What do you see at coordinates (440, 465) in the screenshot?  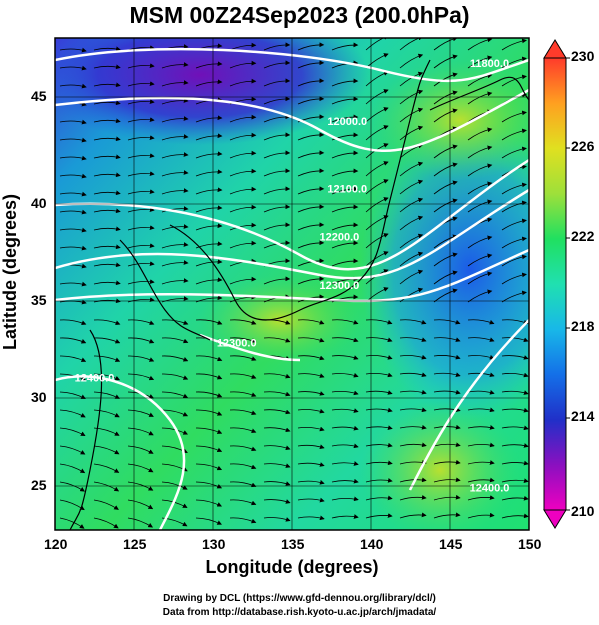 I see `warm-region-south` at bounding box center [440, 465].